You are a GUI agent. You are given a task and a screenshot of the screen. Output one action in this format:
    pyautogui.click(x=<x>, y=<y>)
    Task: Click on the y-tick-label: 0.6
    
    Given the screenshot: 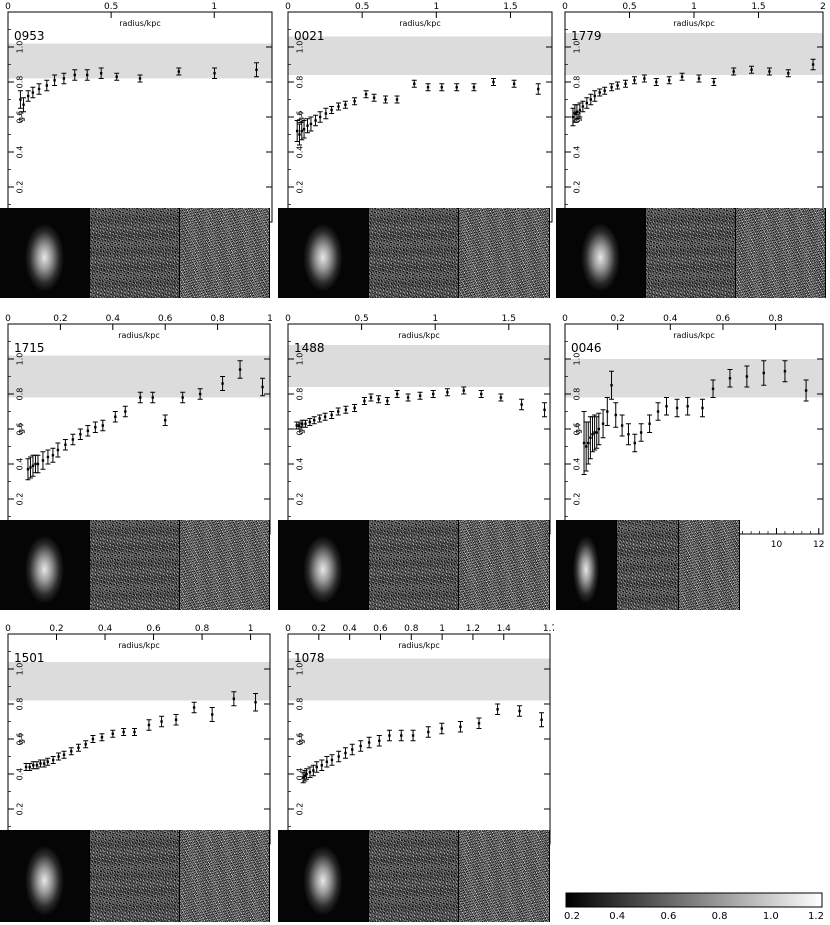 What is the action you would take?
    pyautogui.click(x=577, y=429)
    